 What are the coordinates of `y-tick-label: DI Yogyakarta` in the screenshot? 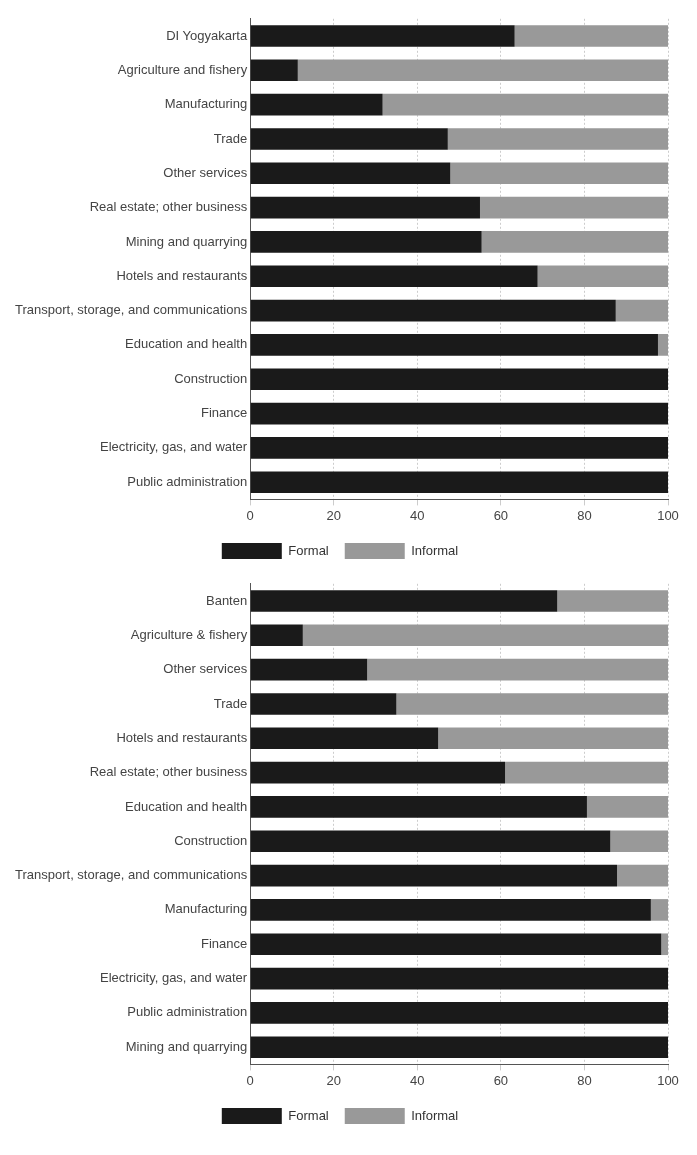 It's located at (207, 35).